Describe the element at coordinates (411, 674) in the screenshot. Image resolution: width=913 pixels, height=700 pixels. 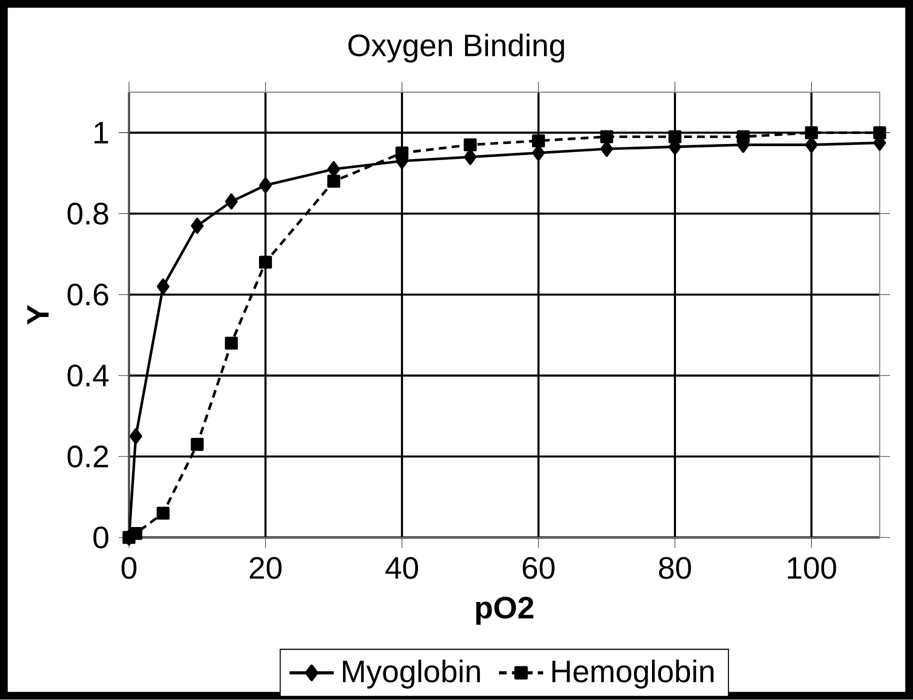
I see `legend-label: Myoglobin` at that location.